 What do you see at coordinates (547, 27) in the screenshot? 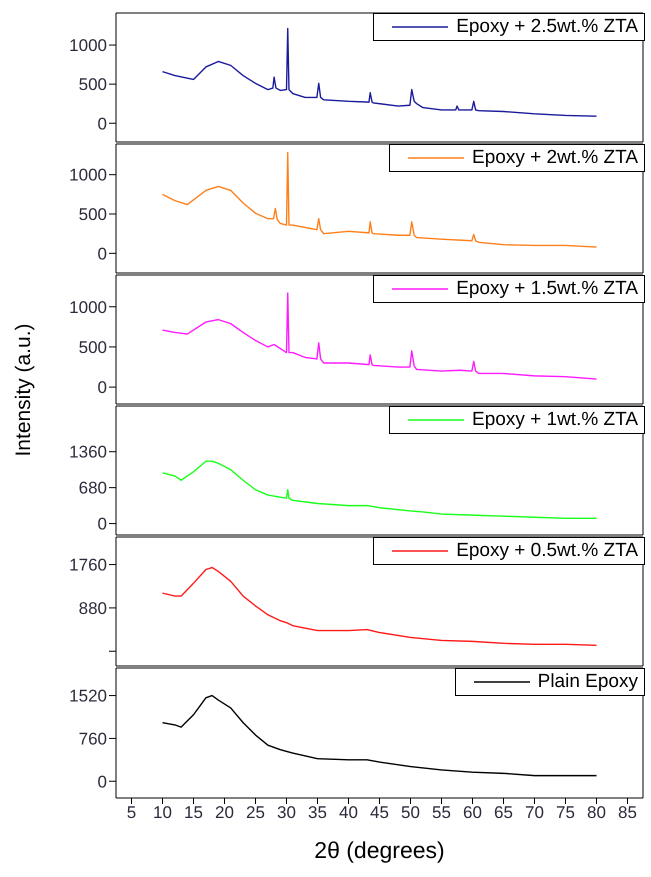
I see `legend-label: Epoxy + 2.5wt.% ZTA` at bounding box center [547, 27].